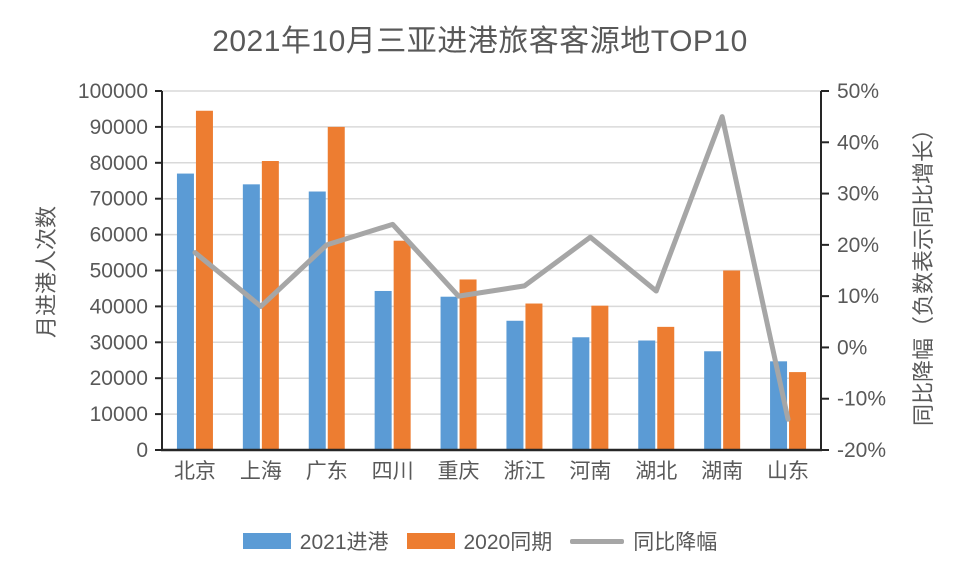 The height and width of the screenshot is (576, 960). Describe the element at coordinates (195, 471) in the screenshot. I see `category-label-北京: 北京` at that location.